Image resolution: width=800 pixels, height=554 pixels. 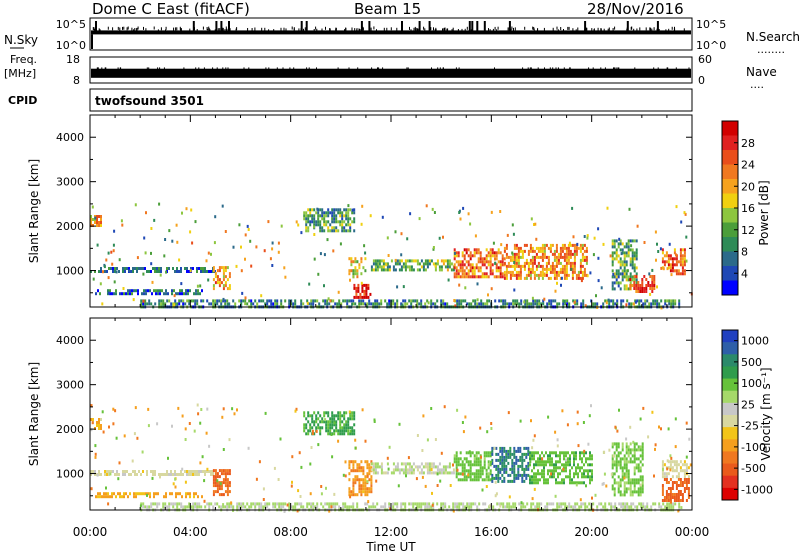 What do you see at coordinates (744, 273) in the screenshot?
I see `colorbar-tick-label: 4` at bounding box center [744, 273].